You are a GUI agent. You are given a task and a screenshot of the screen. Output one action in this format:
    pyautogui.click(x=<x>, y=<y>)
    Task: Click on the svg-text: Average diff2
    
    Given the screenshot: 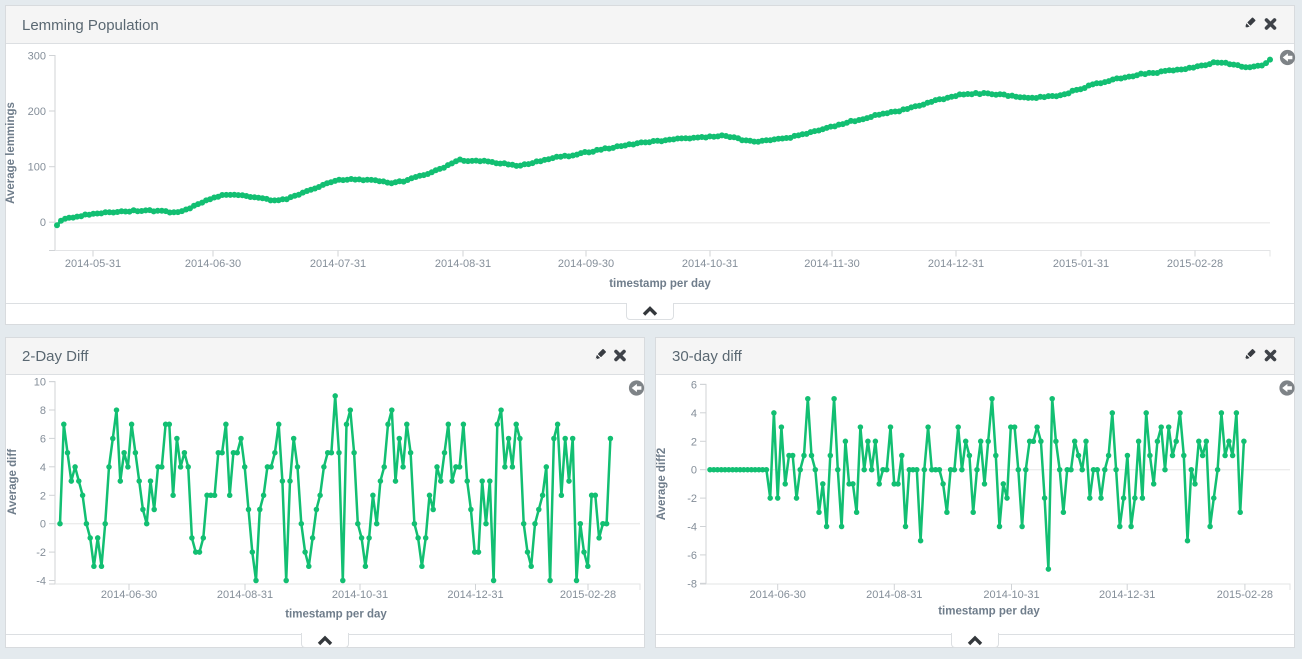 What is the action you would take?
    pyautogui.click(x=662, y=484)
    